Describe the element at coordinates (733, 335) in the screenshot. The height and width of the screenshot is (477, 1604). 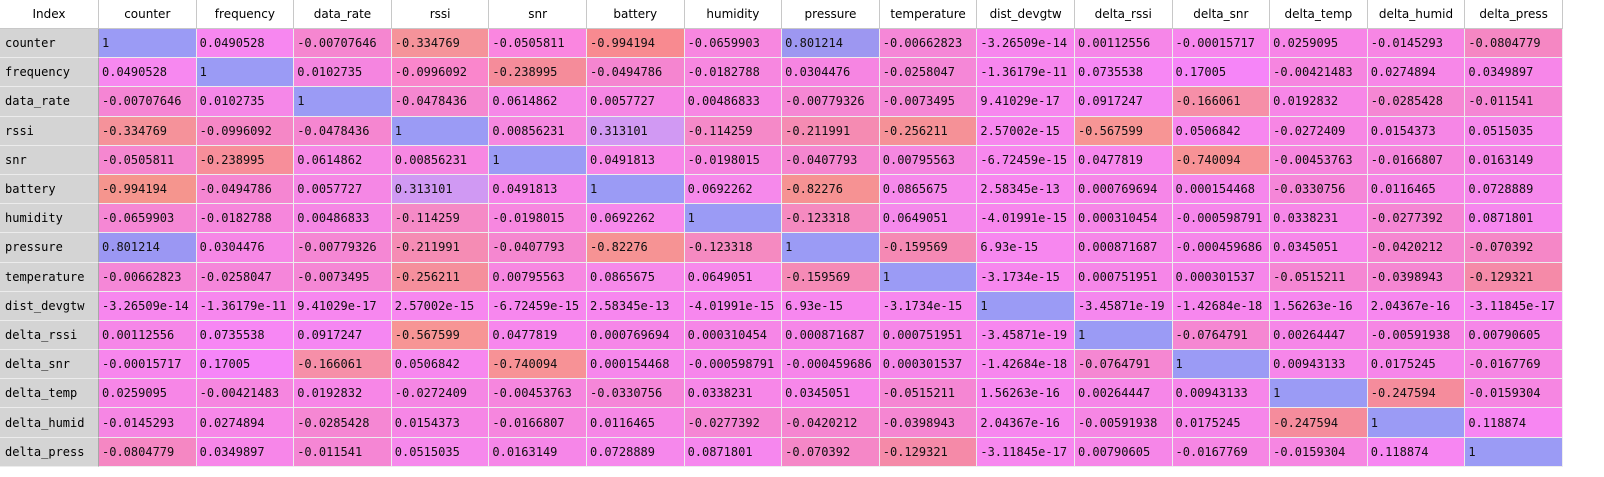
I see `table-cell: 0.000310454` at that location.